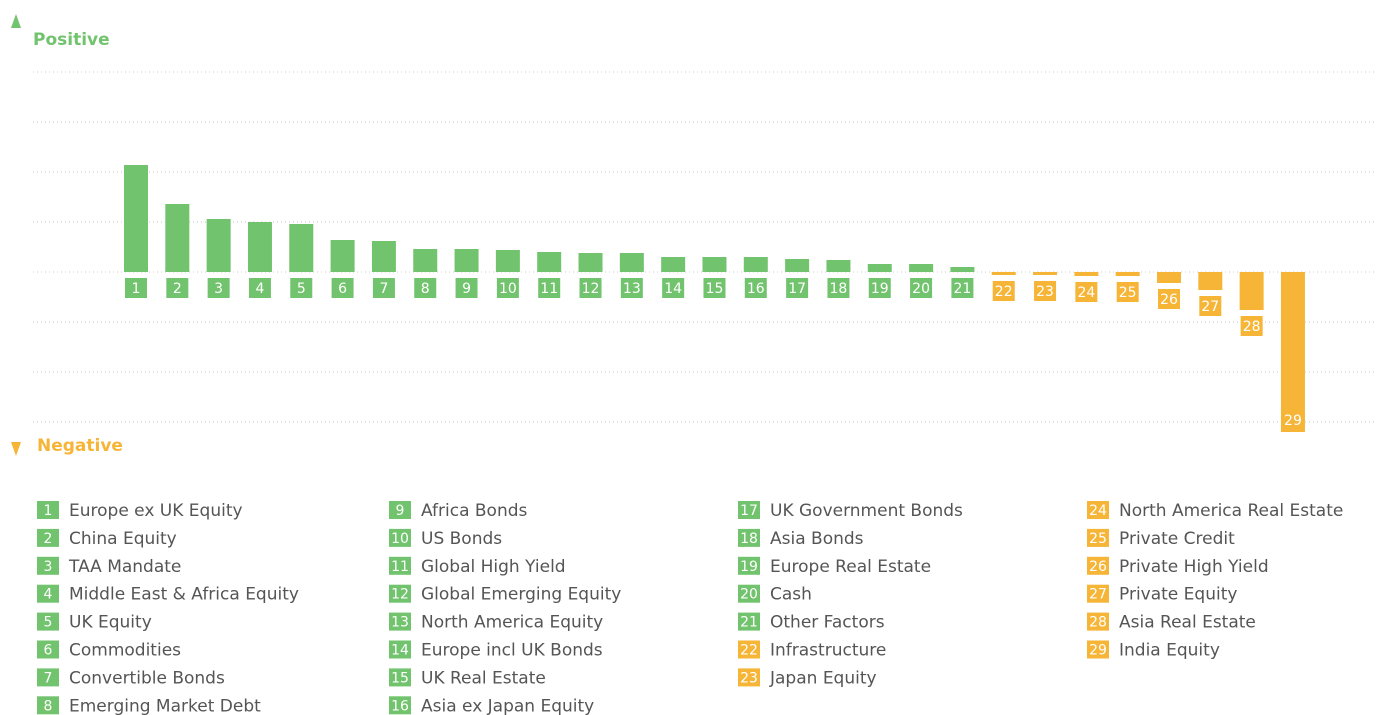 Image resolution: width=1377 pixels, height=715 pixels. Describe the element at coordinates (16, 21) in the screenshot. I see `arrow-head-up` at that location.